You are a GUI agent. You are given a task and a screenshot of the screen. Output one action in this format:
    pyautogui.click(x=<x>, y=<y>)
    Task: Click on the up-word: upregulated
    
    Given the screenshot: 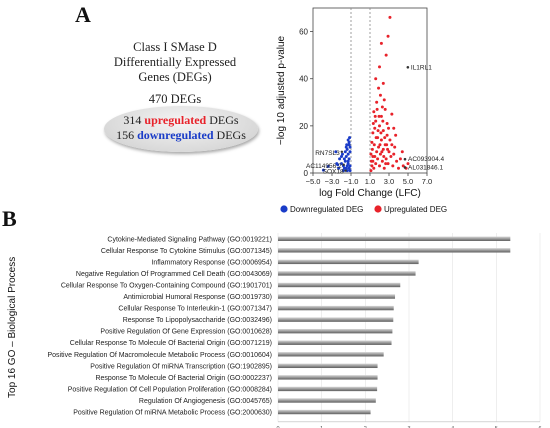 What is the action you would take?
    pyautogui.click(x=175, y=120)
    